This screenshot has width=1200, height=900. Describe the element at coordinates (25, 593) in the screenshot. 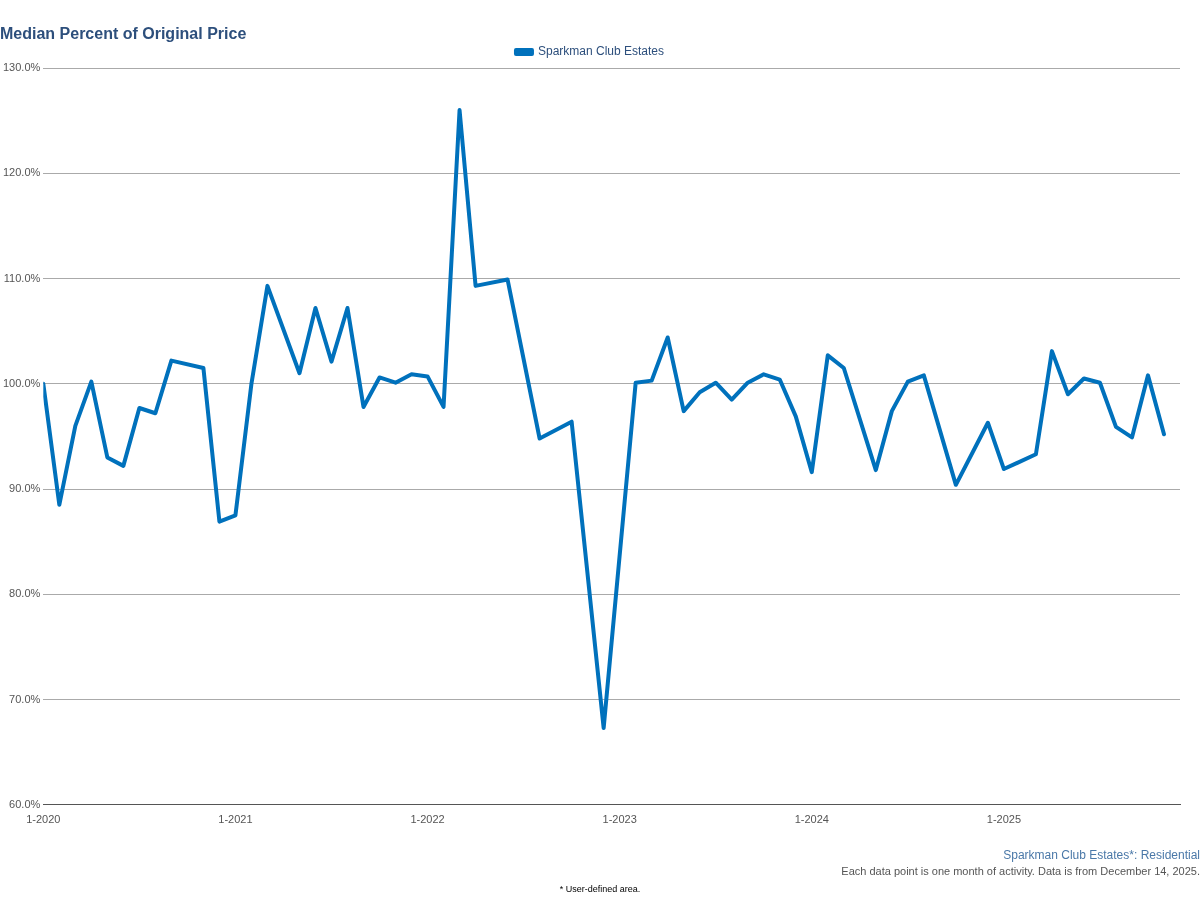

I see `y-tick-label: 80.0%` at that location.